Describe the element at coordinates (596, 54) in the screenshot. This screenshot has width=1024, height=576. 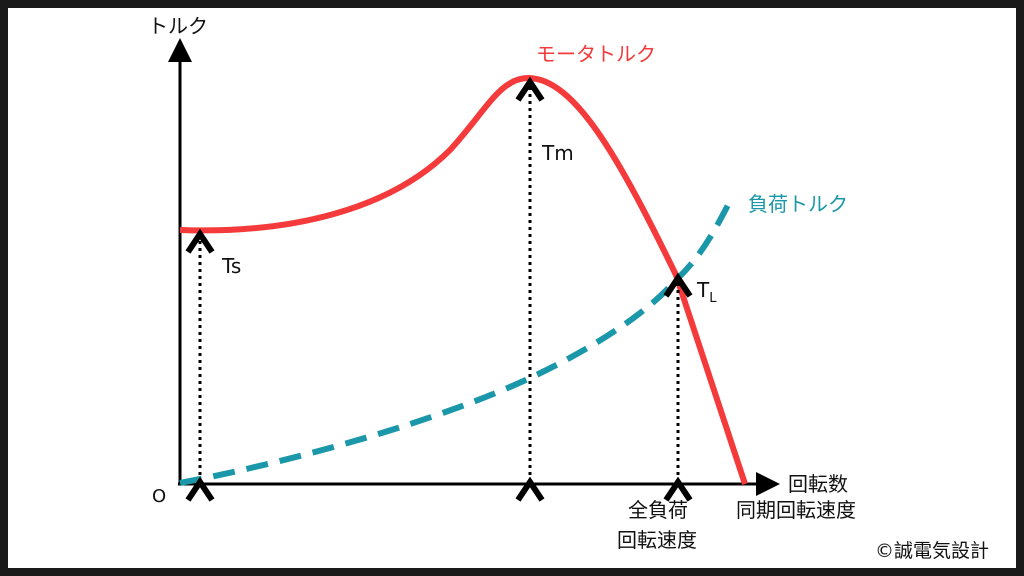
I see `motor-torque-label: モータトルク` at that location.